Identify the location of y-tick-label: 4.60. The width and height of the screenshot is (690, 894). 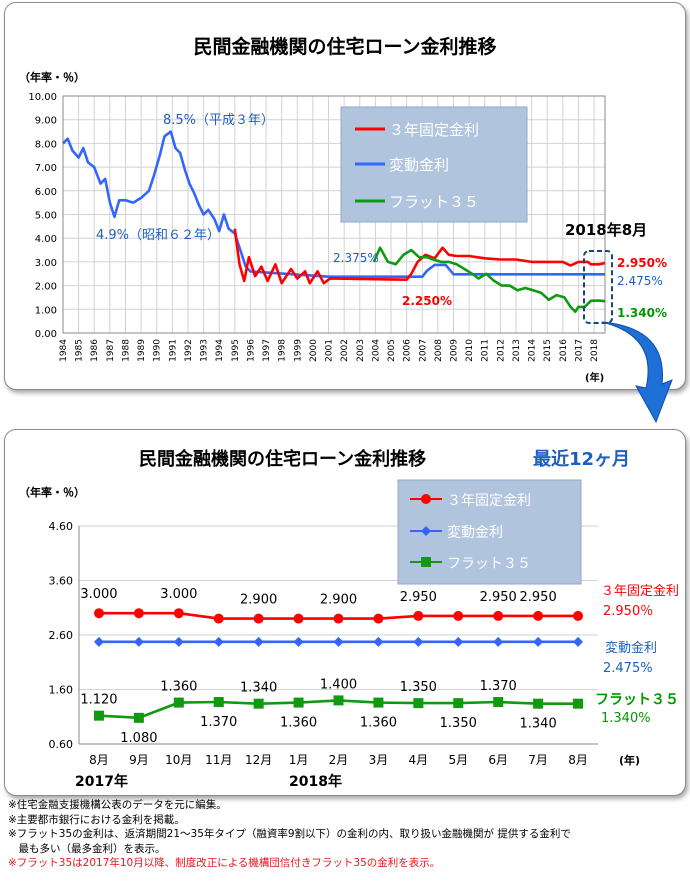
(61, 526).